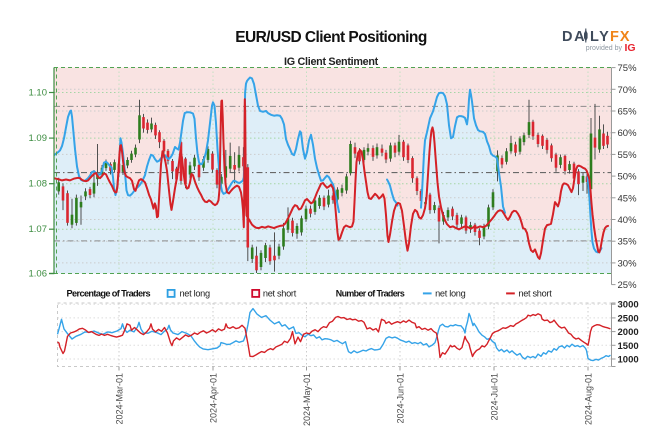 Image resolution: width=657 pixels, height=433 pixels. What do you see at coordinates (620, 37) in the screenshot?
I see `svg-text: FX` at bounding box center [620, 37].